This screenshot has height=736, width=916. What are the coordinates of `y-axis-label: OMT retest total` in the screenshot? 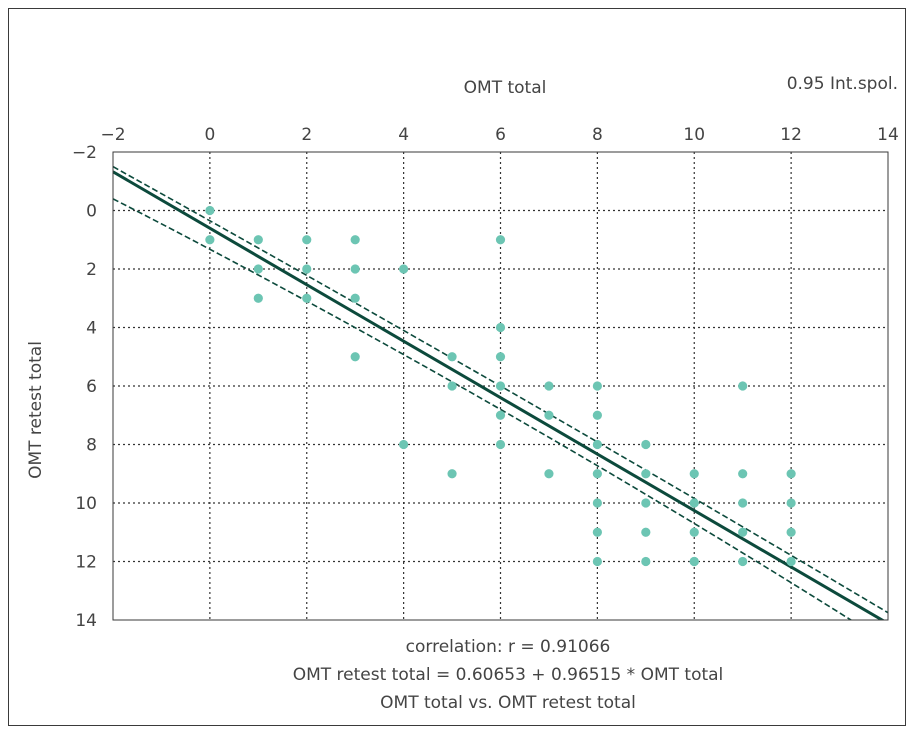 It's located at (36, 410).